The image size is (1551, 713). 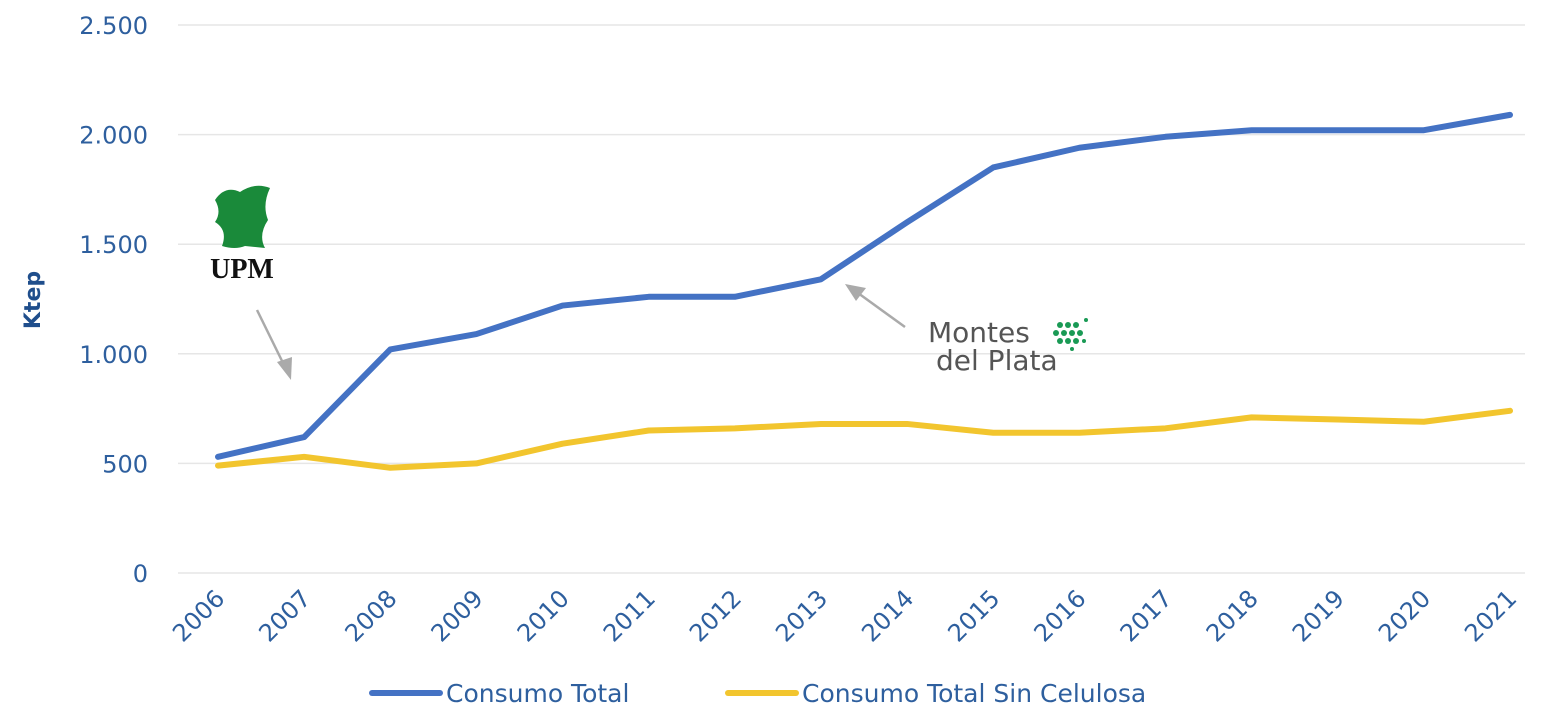 I want to click on series-line, so click(x=864, y=439).